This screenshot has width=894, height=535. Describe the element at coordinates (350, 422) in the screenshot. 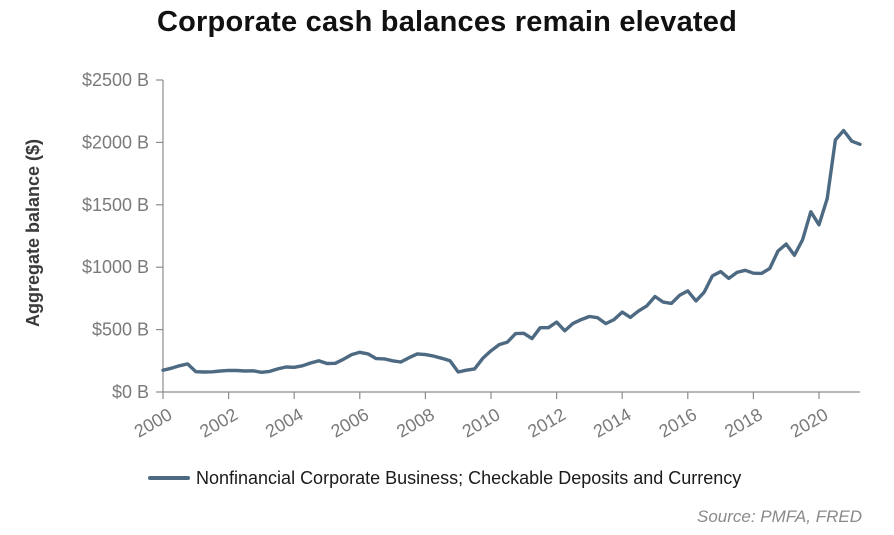

I see `x-tick-label: 2006` at that location.